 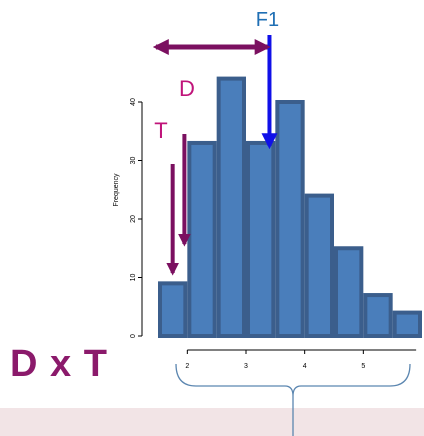 What do you see at coordinates (267, 20) in the screenshot?
I see `f1-label: F1` at bounding box center [267, 20].